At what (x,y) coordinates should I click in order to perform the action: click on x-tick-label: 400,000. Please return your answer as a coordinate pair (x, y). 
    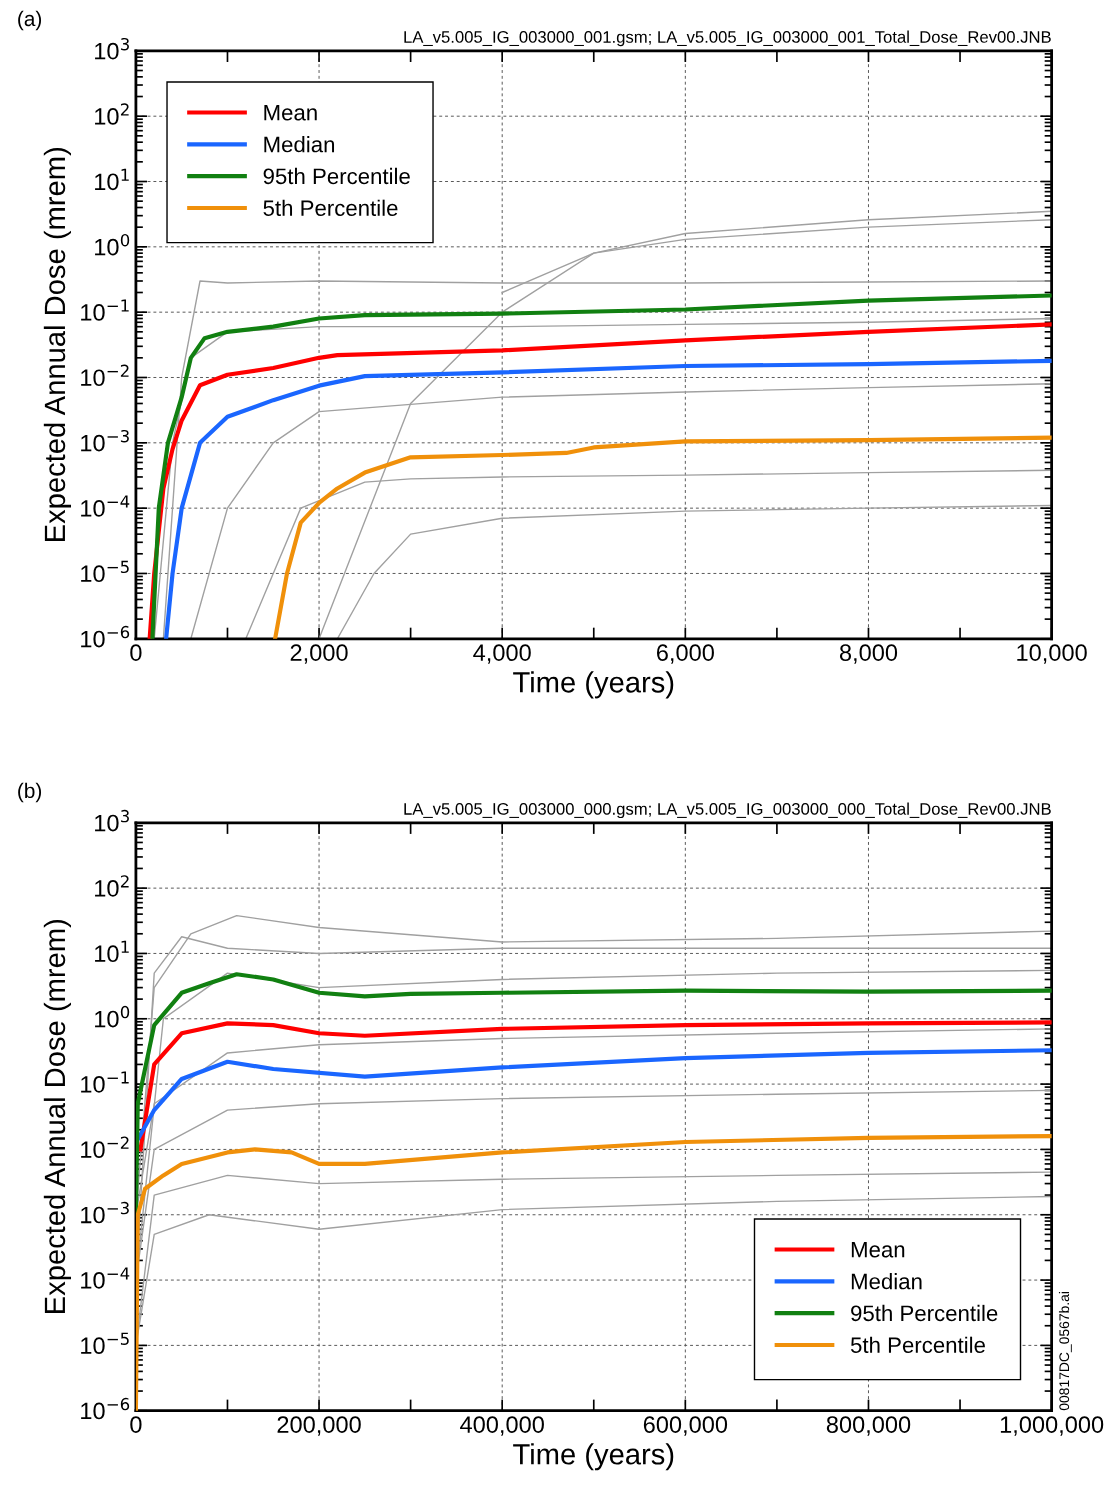
    Looking at the image, I should click on (502, 1426).